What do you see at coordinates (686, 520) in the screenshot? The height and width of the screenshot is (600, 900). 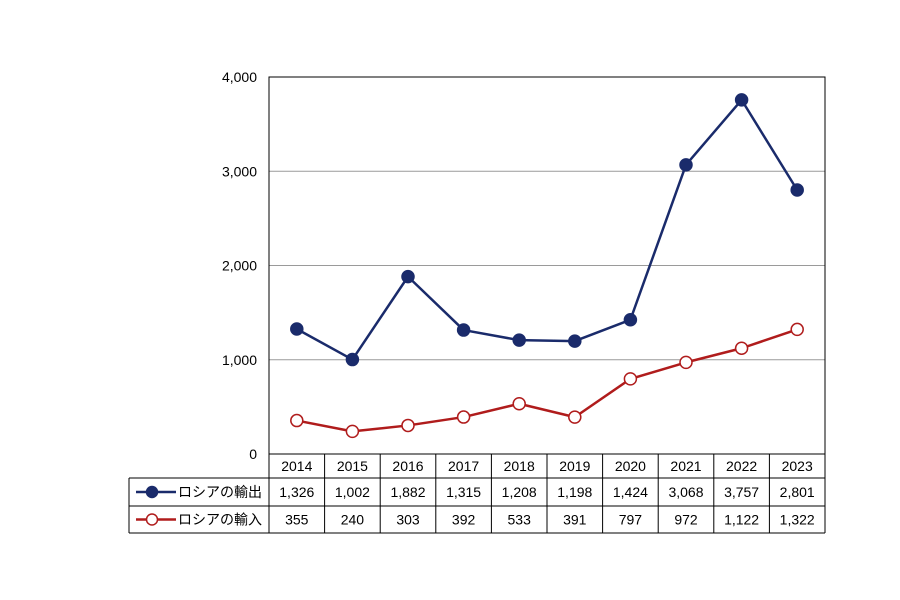 I see `data-label: 972` at bounding box center [686, 520].